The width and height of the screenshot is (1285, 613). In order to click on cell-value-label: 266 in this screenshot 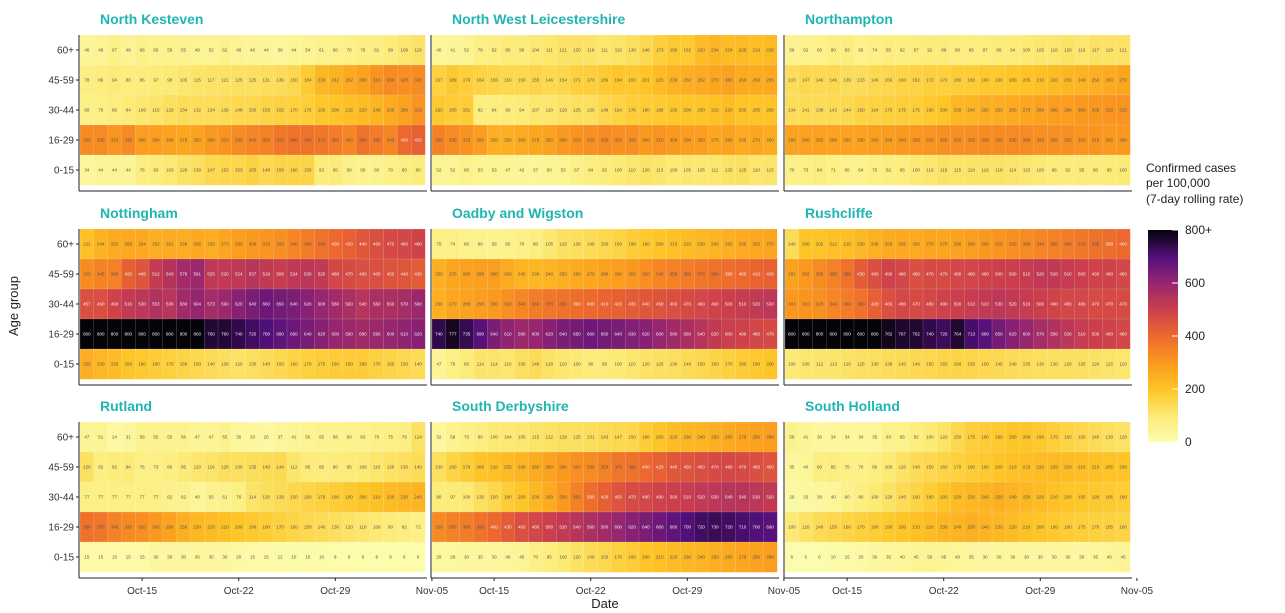, I will do `click(198, 244)`.